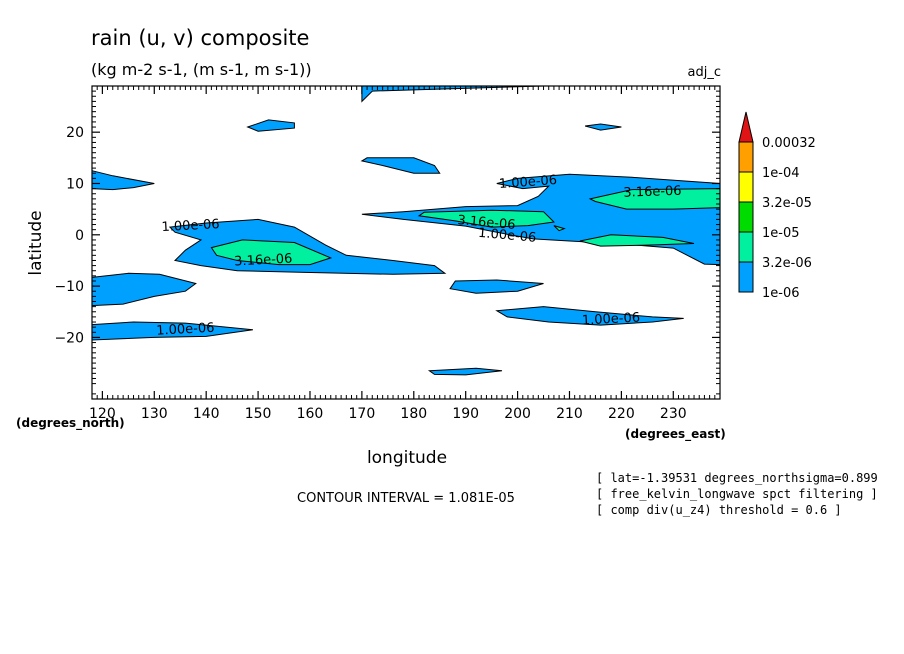 Image resolution: width=904 pixels, height=654 pixels. What do you see at coordinates (75, 133) in the screenshot?
I see `y-tick-label: 20` at bounding box center [75, 133].